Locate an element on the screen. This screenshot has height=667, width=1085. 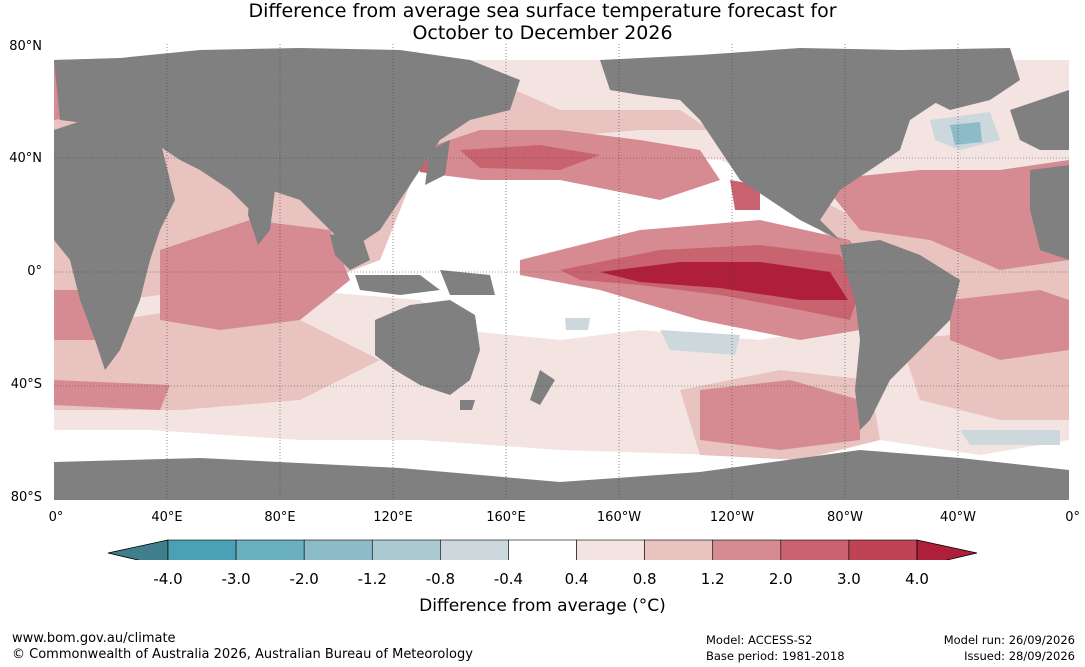
colorbar-tick-label: 1.2 is located at coordinates (712, 579).